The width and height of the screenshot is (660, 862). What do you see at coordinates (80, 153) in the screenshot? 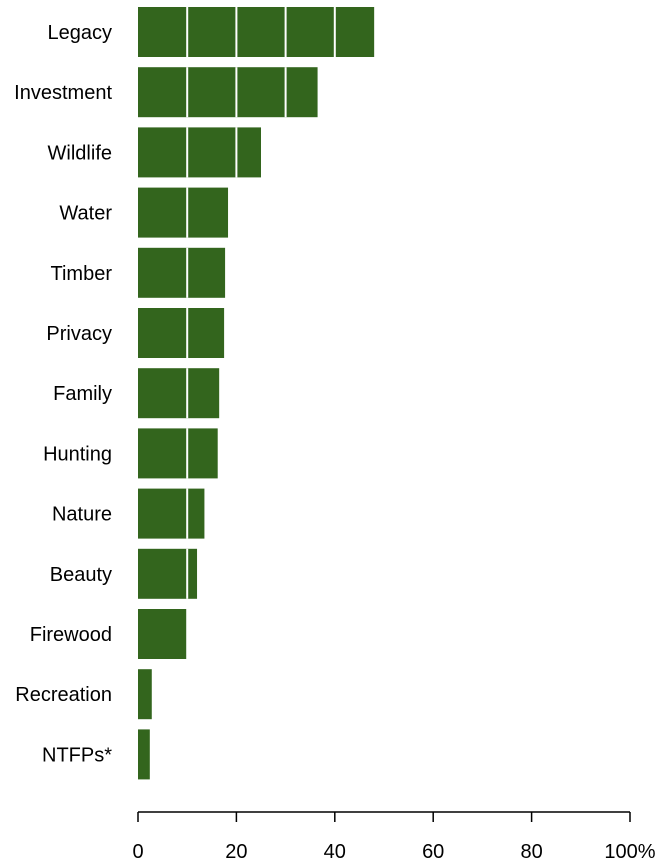
I see `category-label: Wildlife` at bounding box center [80, 153].